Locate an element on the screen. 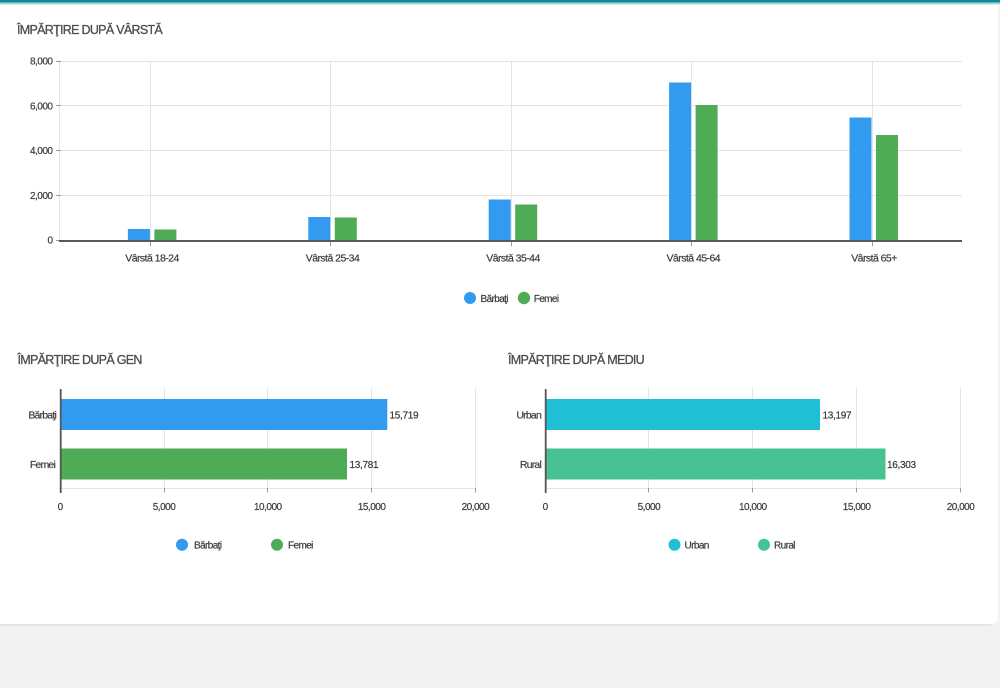 This screenshot has height=688, width=1000. svg-text: 6,000 is located at coordinates (41, 106).